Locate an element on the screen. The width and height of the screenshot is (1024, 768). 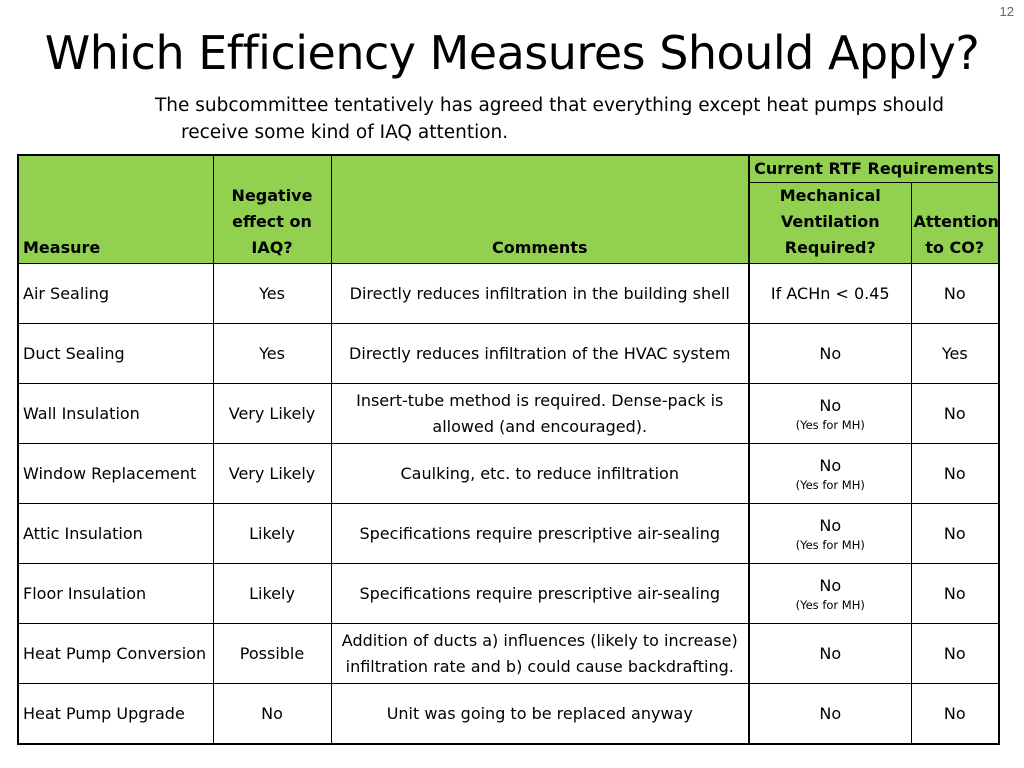
slide-title: Which Efficiency Measures Should Apply? is located at coordinates (512, 53).